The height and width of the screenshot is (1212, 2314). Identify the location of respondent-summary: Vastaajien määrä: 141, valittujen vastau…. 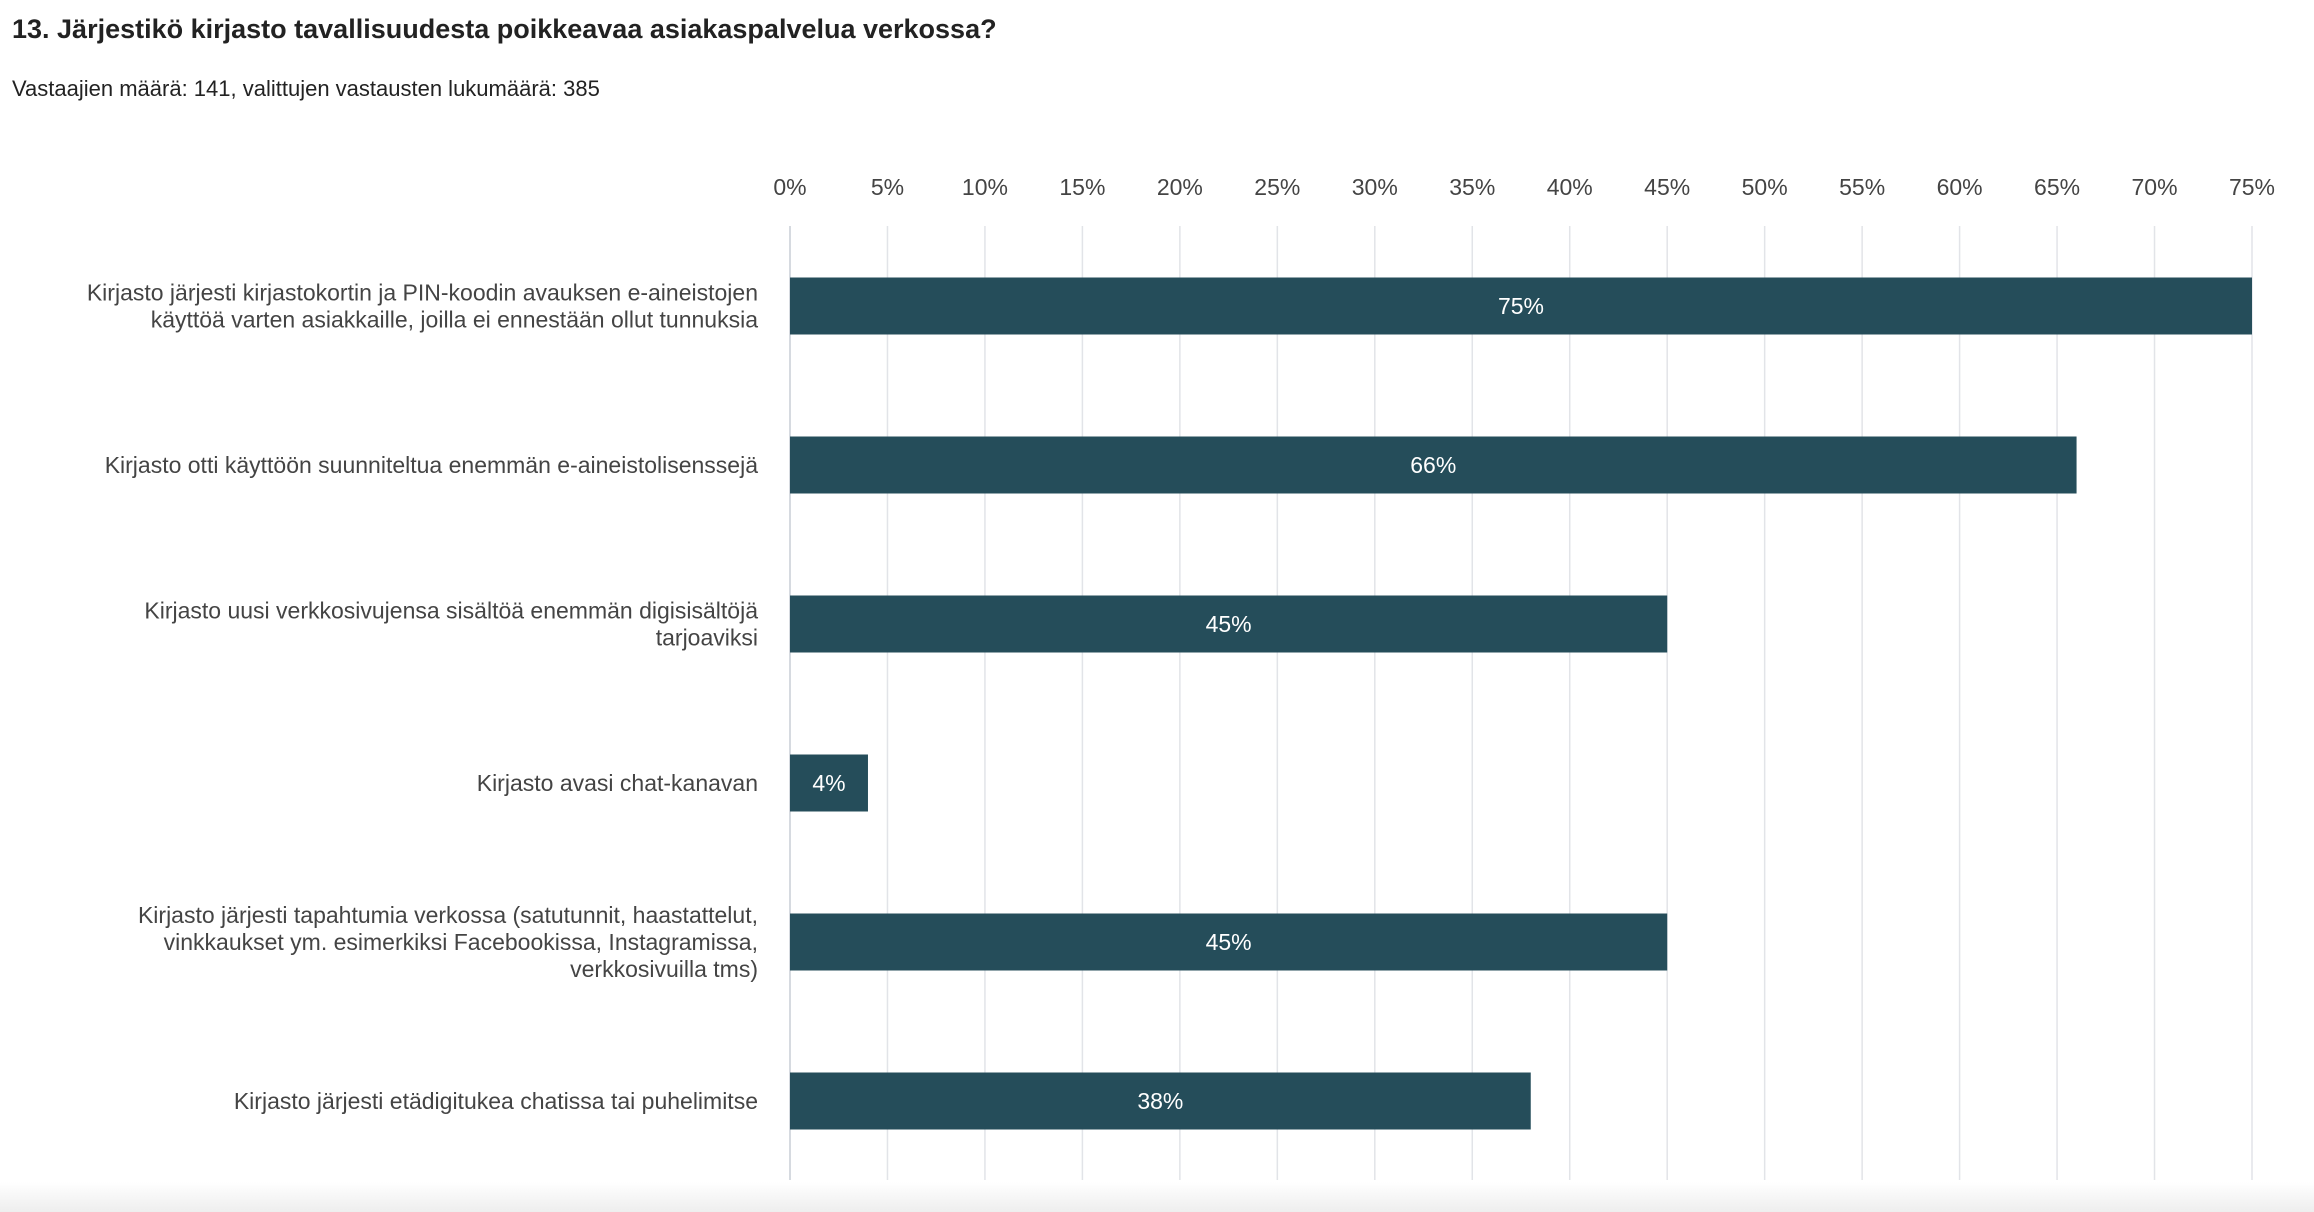
(306, 88).